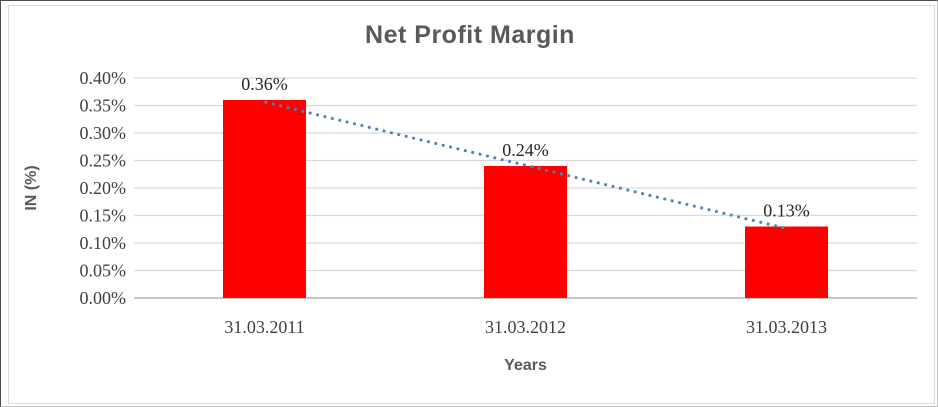  Describe the element at coordinates (103, 271) in the screenshot. I see `y-tick-label: 0.05%` at that location.